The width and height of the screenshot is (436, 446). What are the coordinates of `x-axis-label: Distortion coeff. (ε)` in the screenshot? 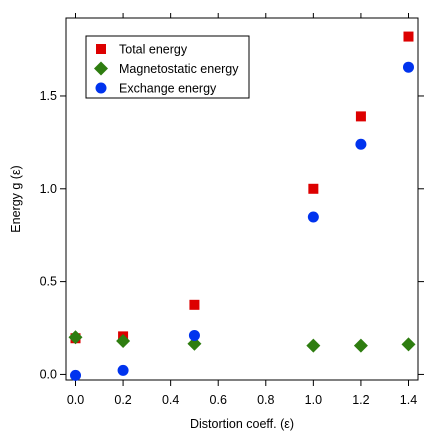 It's located at (242, 424).